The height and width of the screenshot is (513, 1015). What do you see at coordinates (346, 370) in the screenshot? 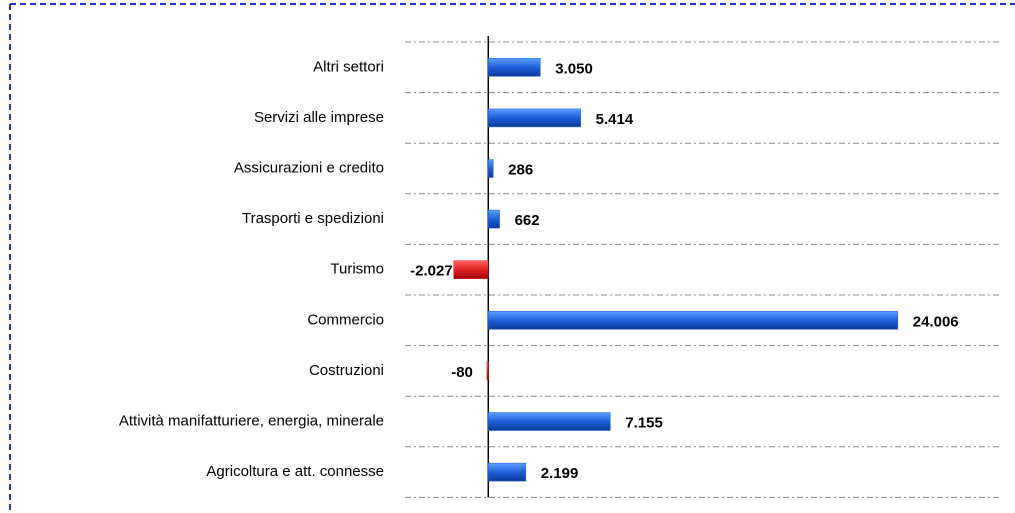
I see `category-label: Costruzioni` at bounding box center [346, 370].